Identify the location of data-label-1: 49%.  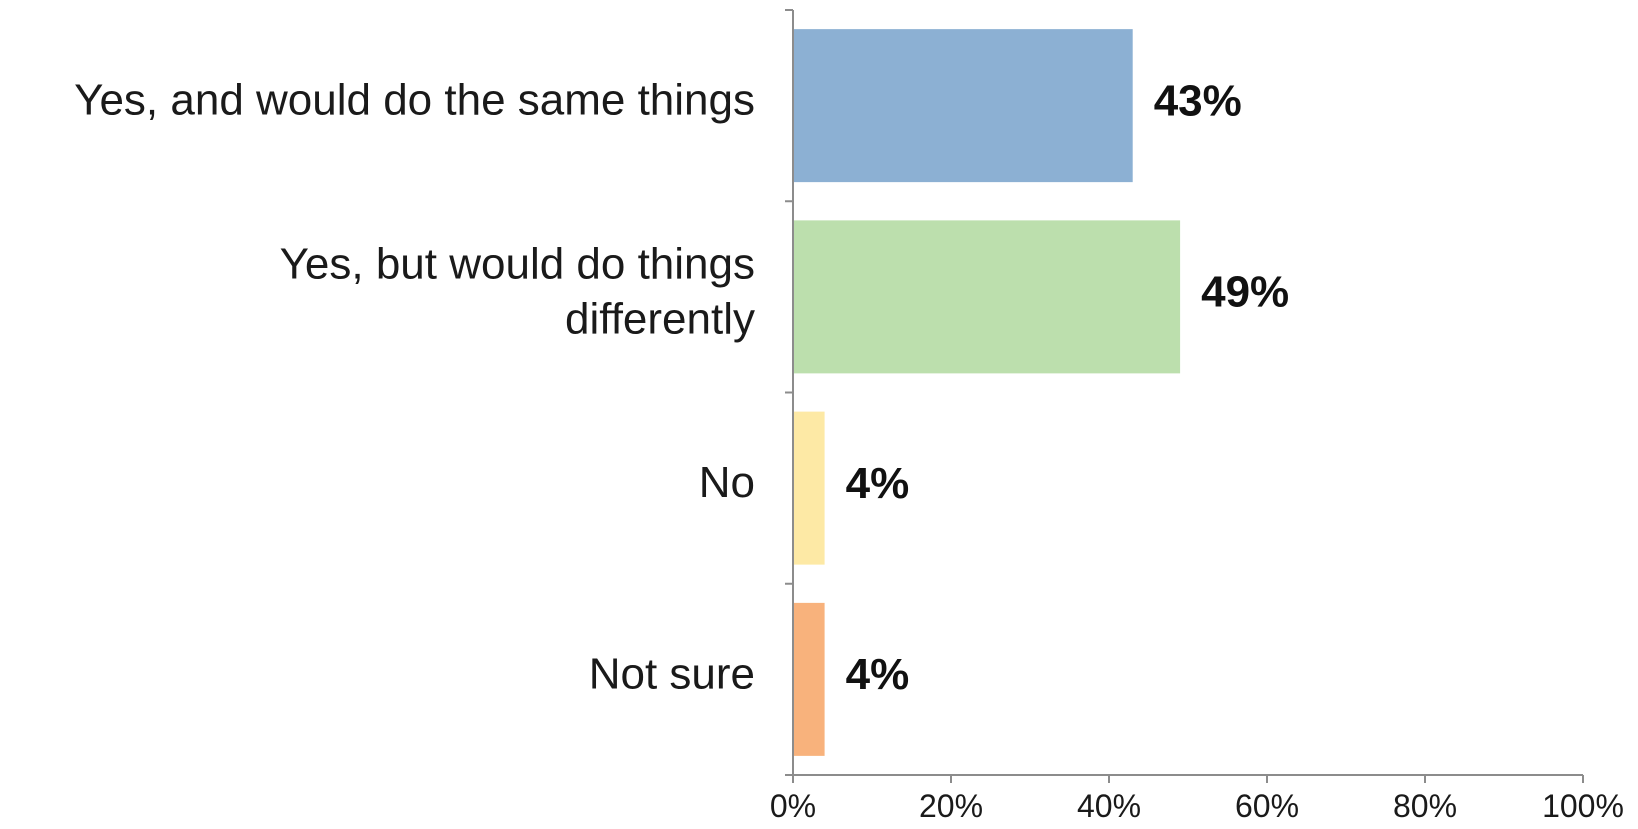
(1245, 292).